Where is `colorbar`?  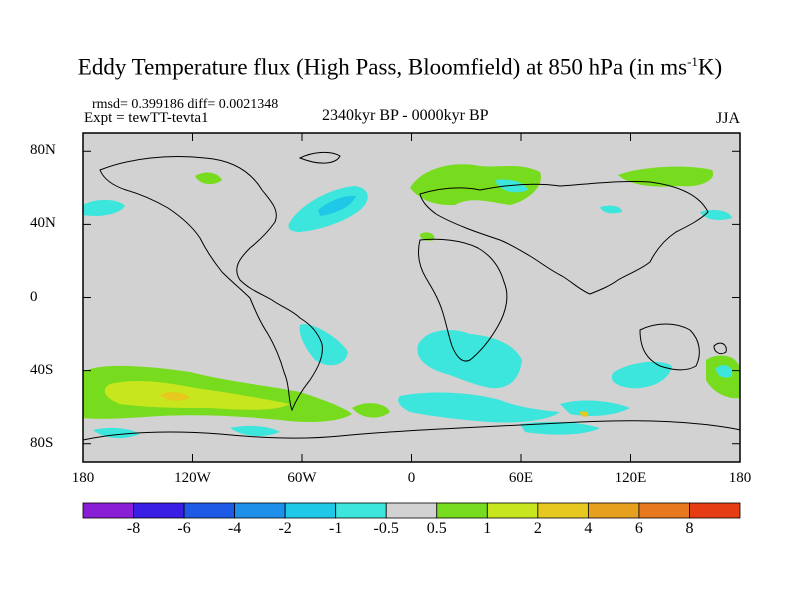 colorbar is located at coordinates (411, 510).